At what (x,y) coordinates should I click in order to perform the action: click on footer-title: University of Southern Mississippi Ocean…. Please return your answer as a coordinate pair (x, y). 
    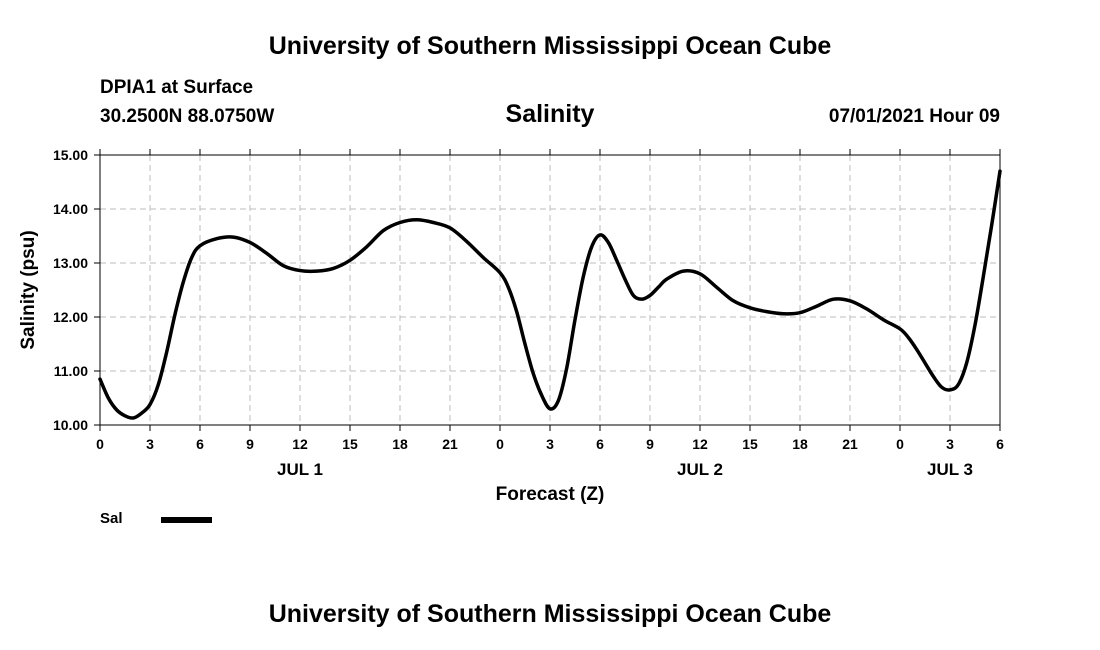
    Looking at the image, I should click on (550, 614).